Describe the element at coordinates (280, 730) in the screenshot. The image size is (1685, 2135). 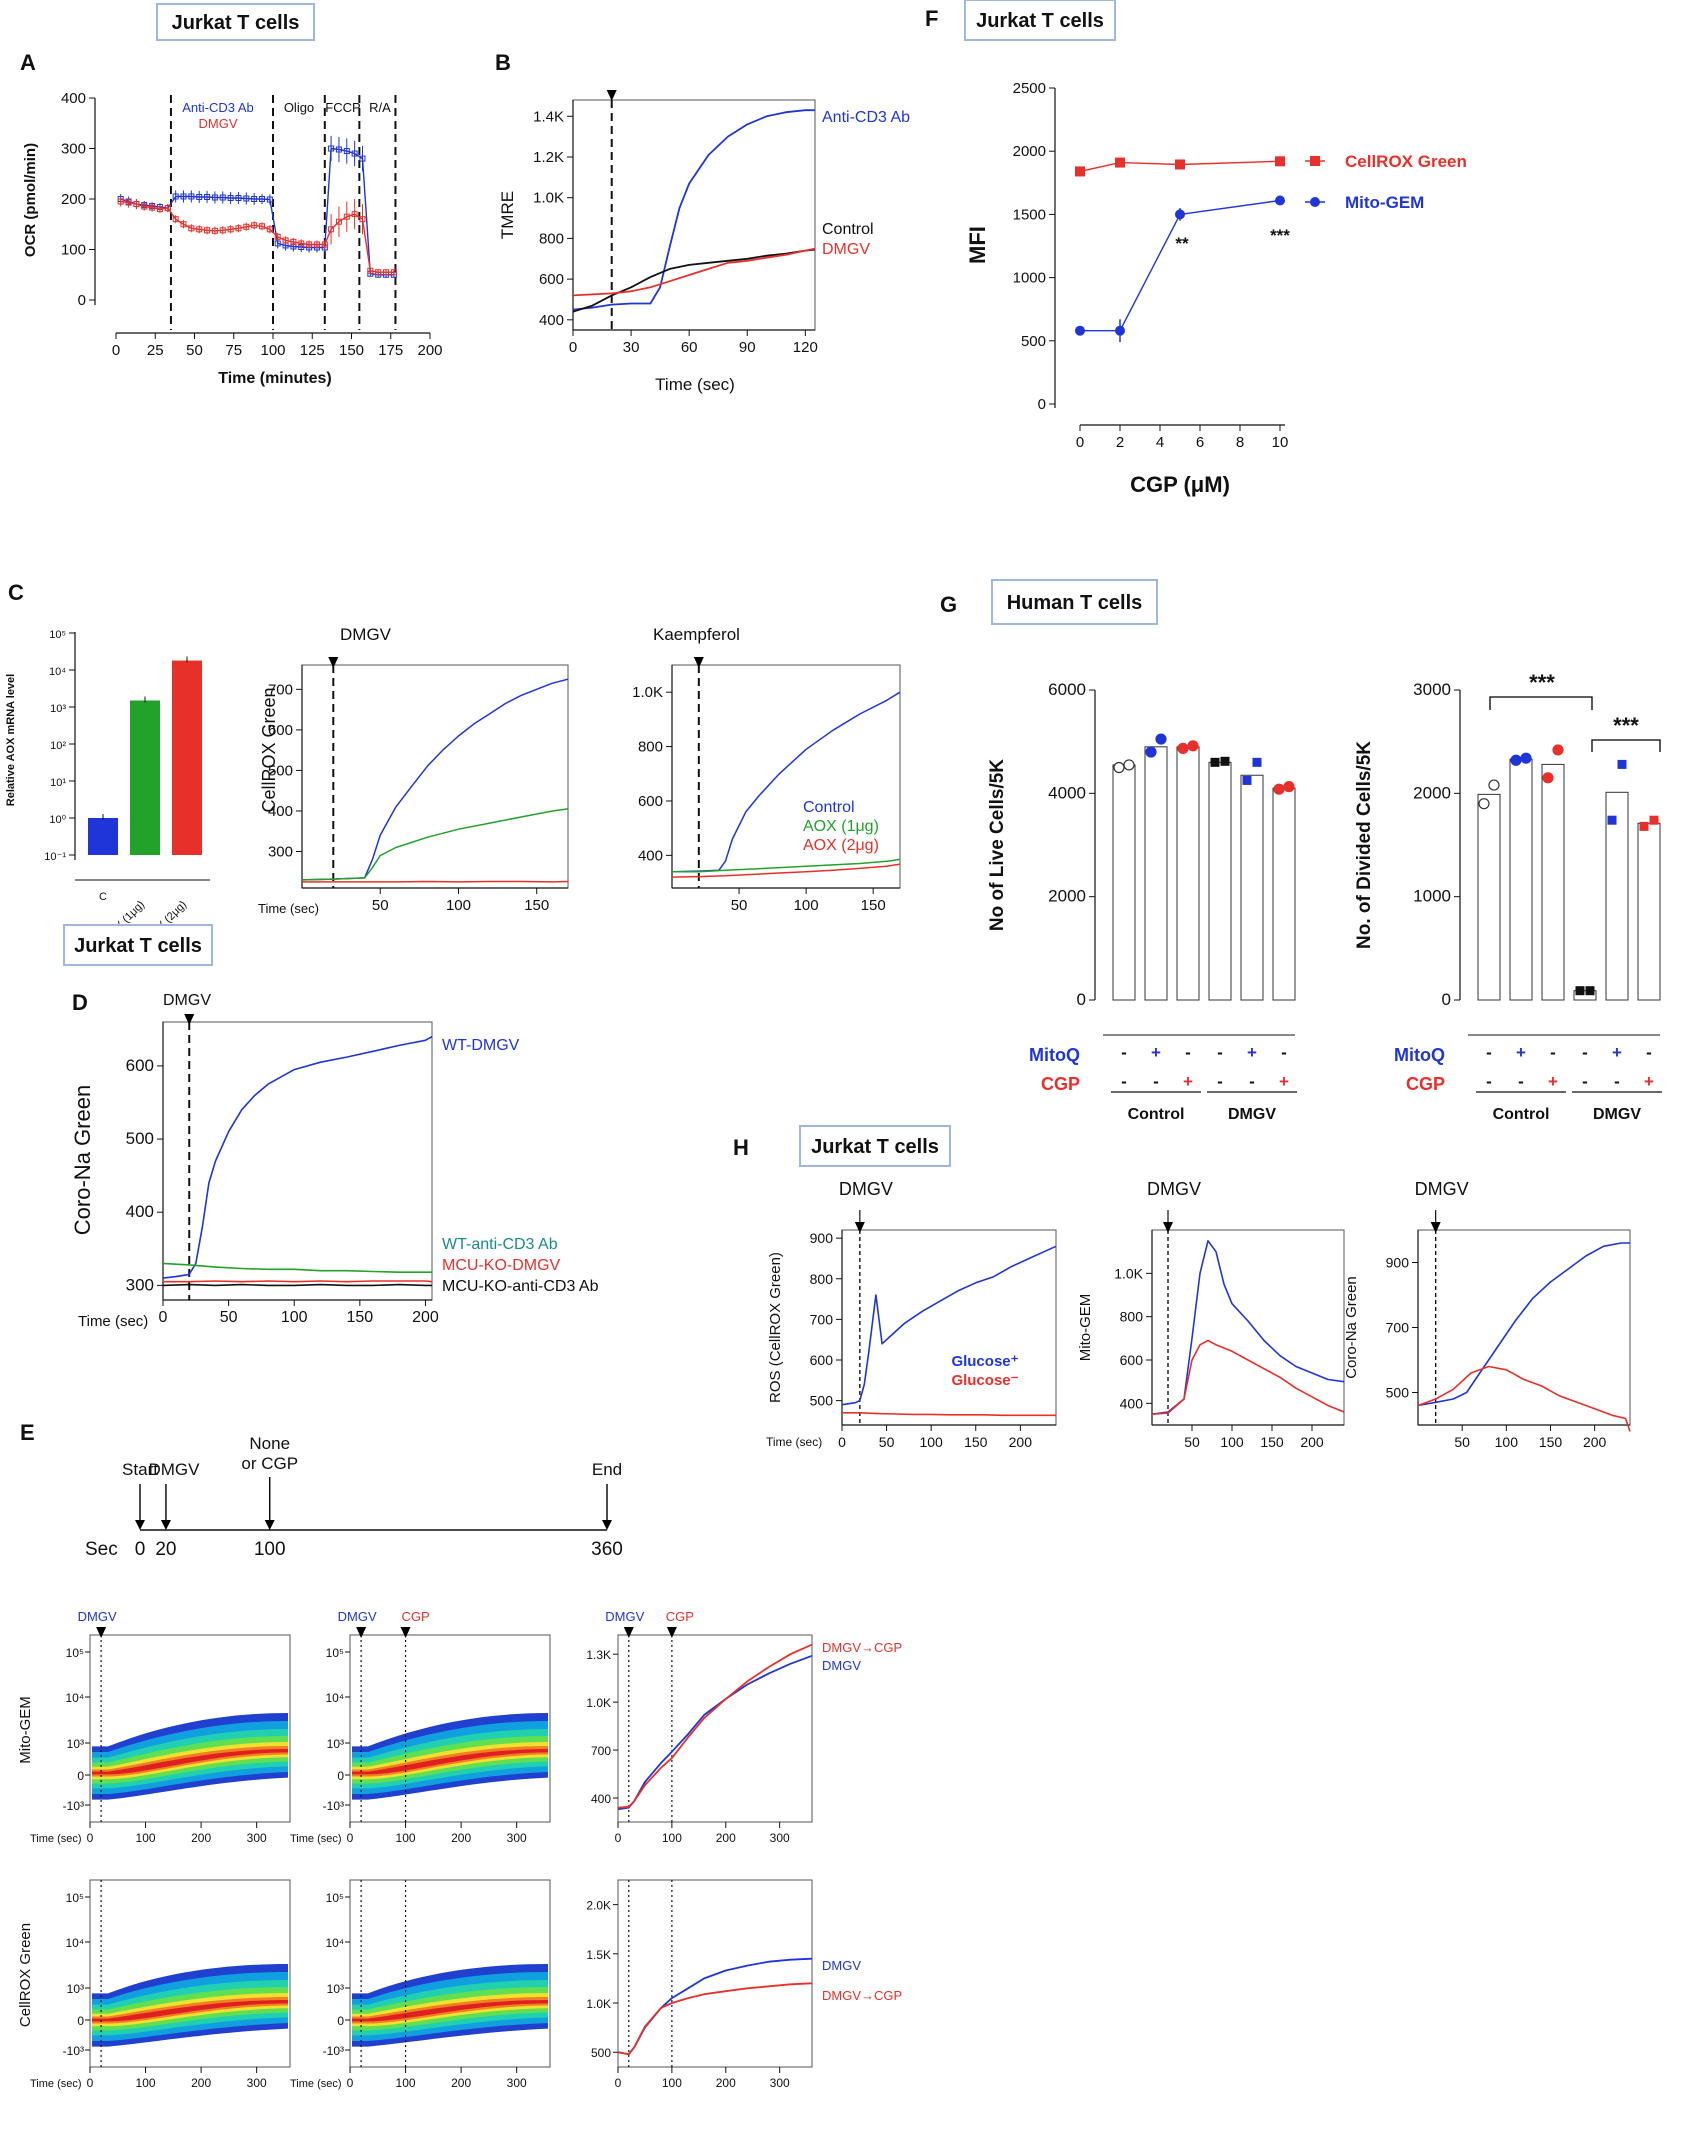
I see `y-tick-label: 600` at that location.